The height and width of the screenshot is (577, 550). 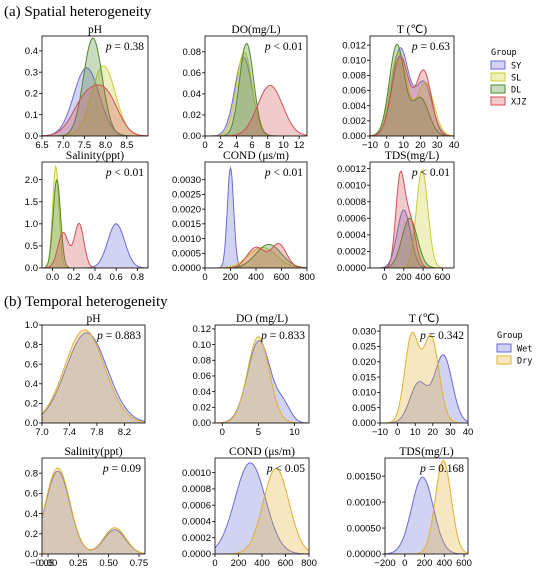 I want to click on axes-frame, so click(x=93, y=506).